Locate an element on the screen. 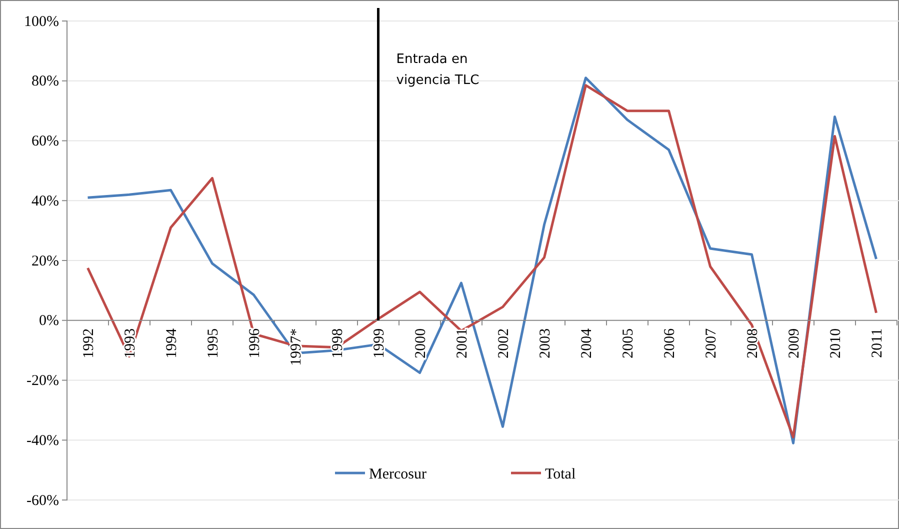 This screenshot has height=529, width=899. x-tick-label: 1996 is located at coordinates (255, 343).